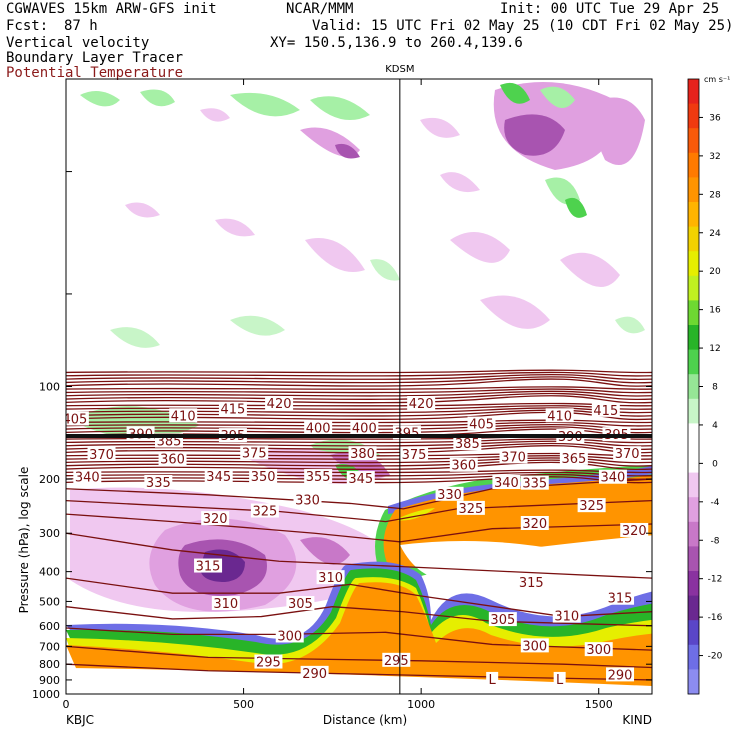 The width and height of the screenshot is (740, 740). I want to click on shade-upward-fold-yellow, so click(415, 514).